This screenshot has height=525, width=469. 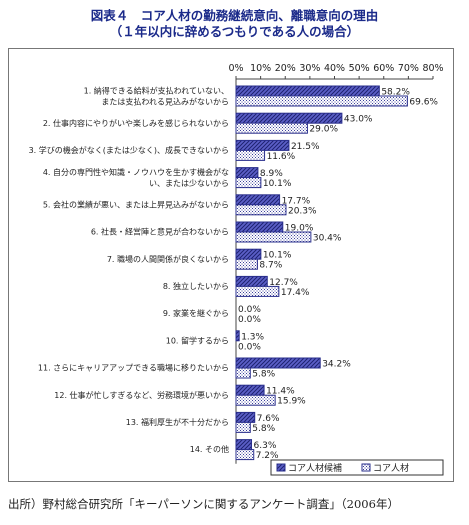 What do you see at coordinates (234, 15) in the screenshot?
I see `chart-title: 図表４ コア人材の勤務継続意向、離職意向の理由` at bounding box center [234, 15].